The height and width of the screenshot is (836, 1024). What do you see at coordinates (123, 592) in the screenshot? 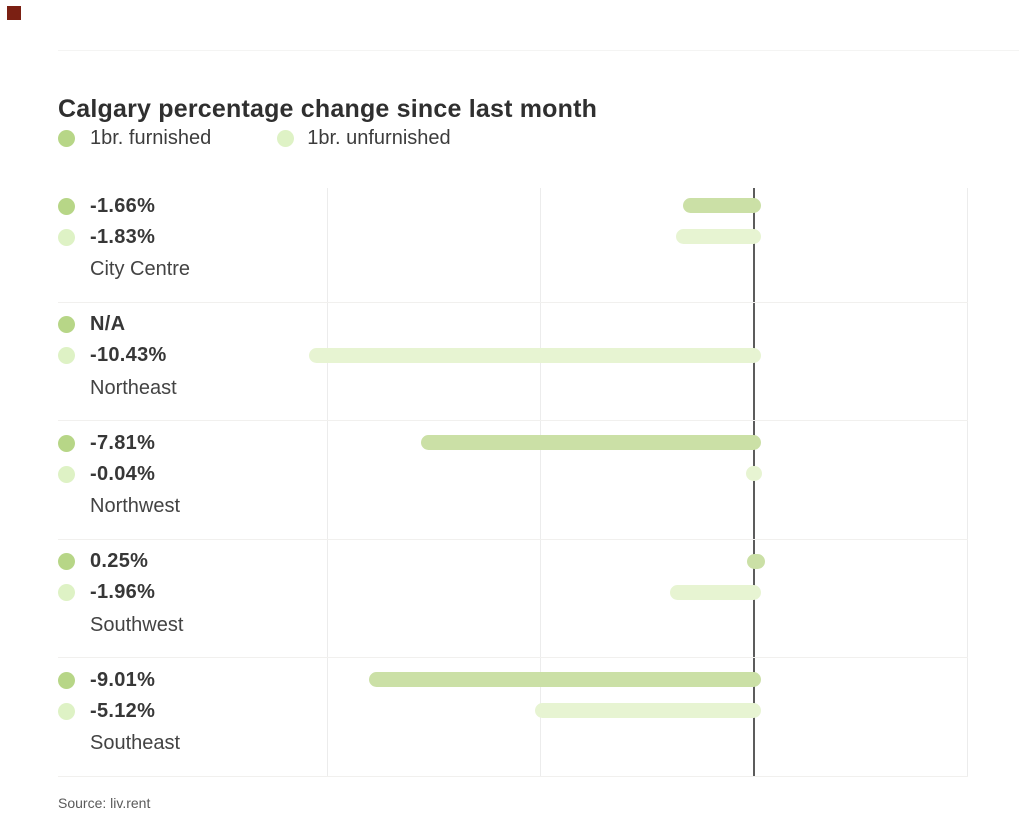
I see `unfurnished-value-label: -1.96%` at bounding box center [123, 592].